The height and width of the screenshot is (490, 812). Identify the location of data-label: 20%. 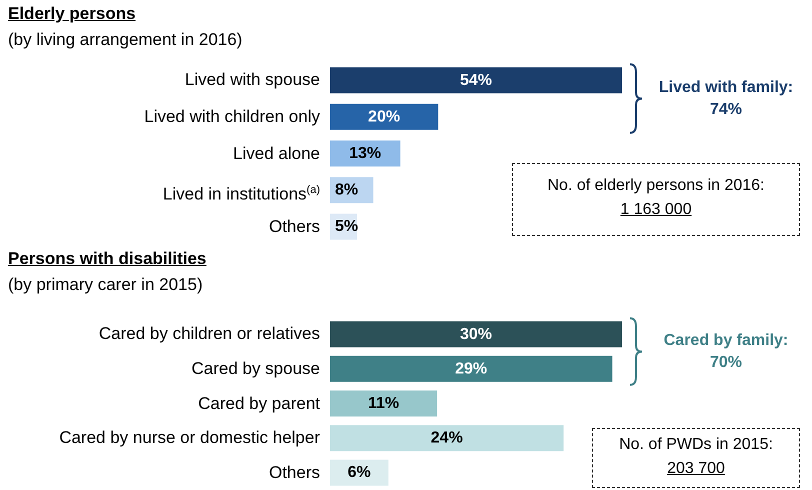
(384, 117).